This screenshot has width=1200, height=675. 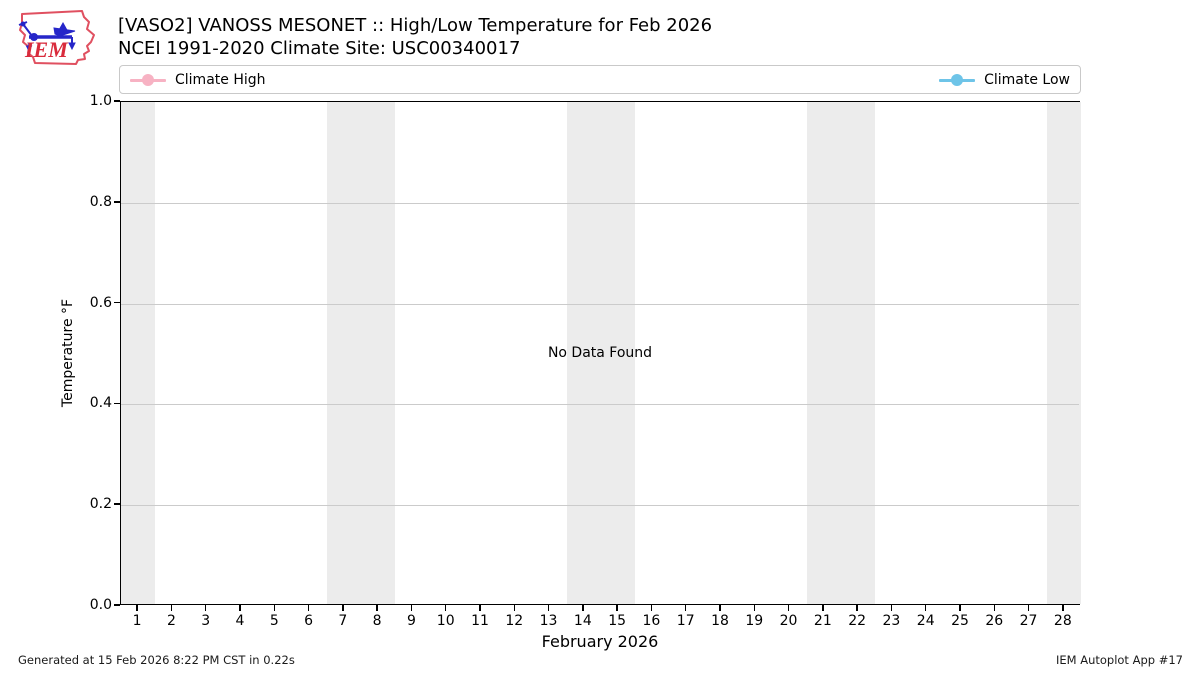 What do you see at coordinates (582, 621) in the screenshot?
I see `x-tick-label: 14` at bounding box center [582, 621].